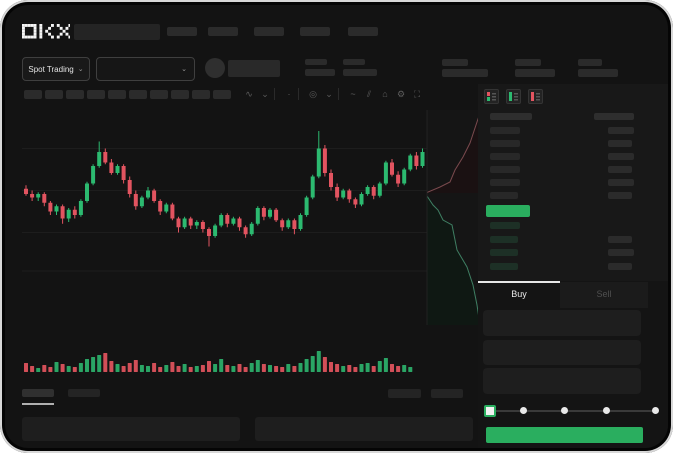 The width and height of the screenshot is (673, 453). What do you see at coordinates (38, 404) in the screenshot?
I see `bottom-tab-underline` at bounding box center [38, 404].